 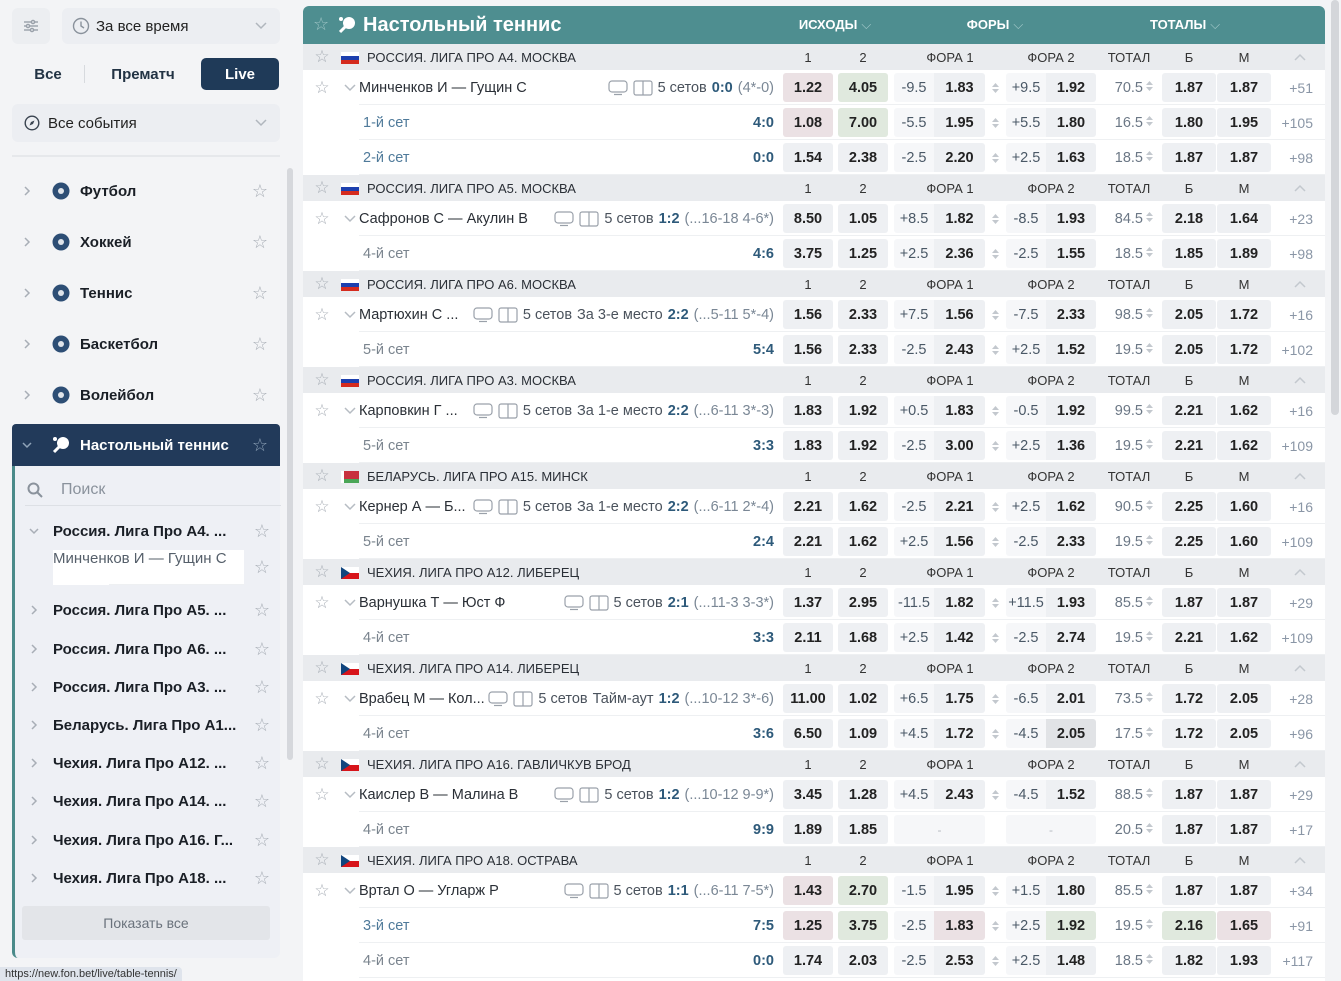 What do you see at coordinates (939, 960) in the screenshot?
I see `handicap1-cell: -2.5 2.53` at bounding box center [939, 960].